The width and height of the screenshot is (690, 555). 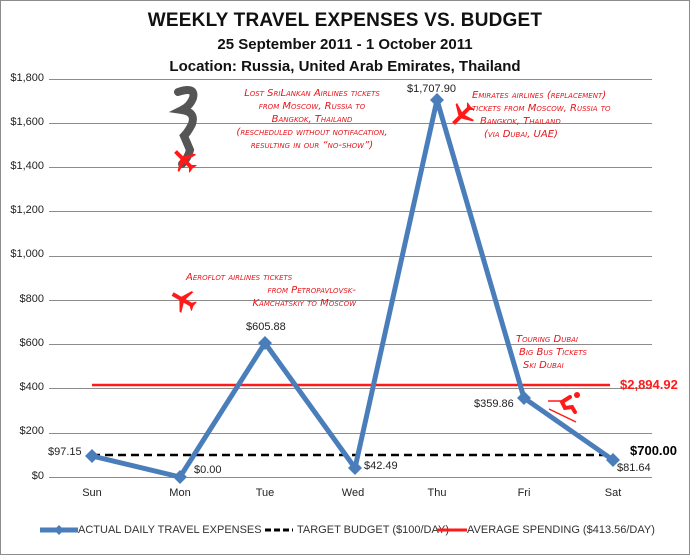 I want to click on x-tick: Fri, so click(x=524, y=493).